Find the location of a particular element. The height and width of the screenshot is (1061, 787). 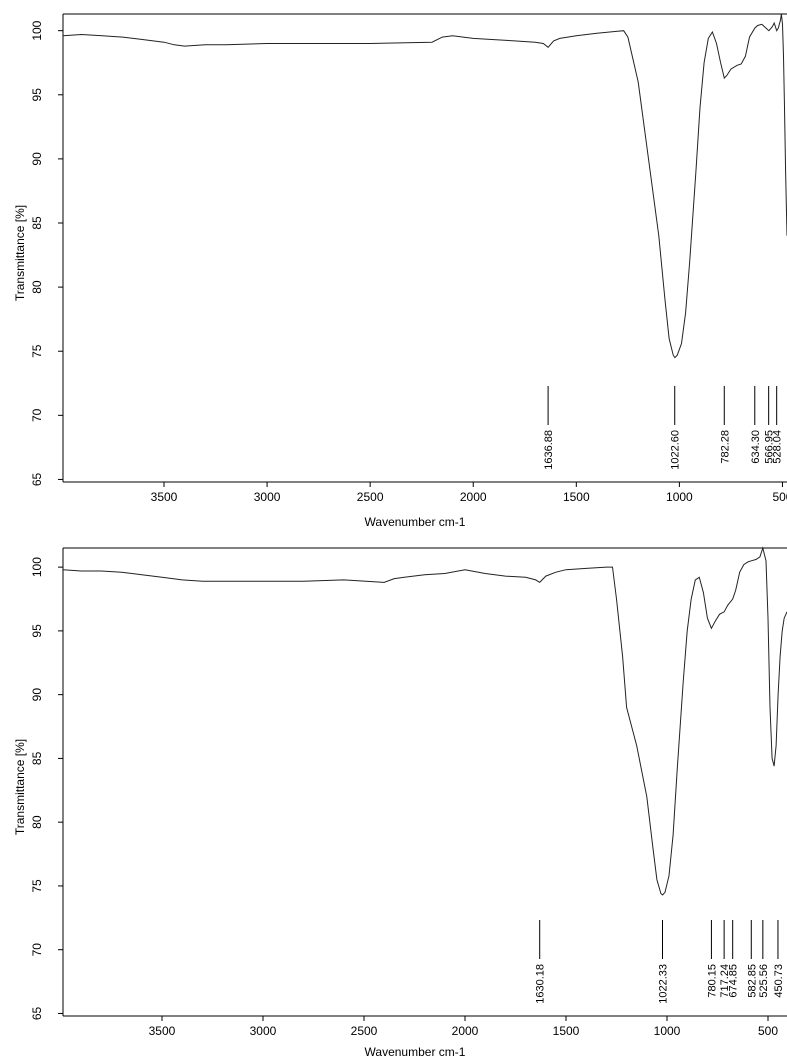

peak-label: 528.04 is located at coordinates (778, 447).